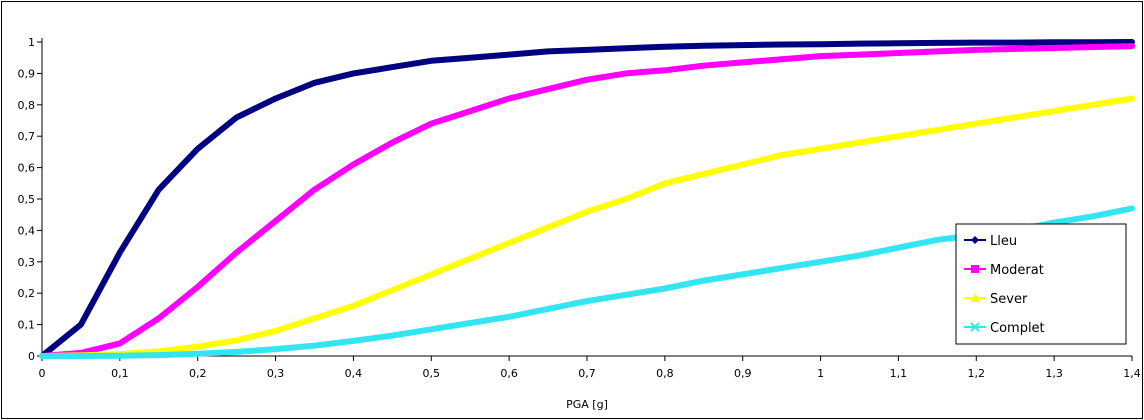 The height and width of the screenshot is (420, 1144). I want to click on x-tick-label: 1, so click(820, 373).